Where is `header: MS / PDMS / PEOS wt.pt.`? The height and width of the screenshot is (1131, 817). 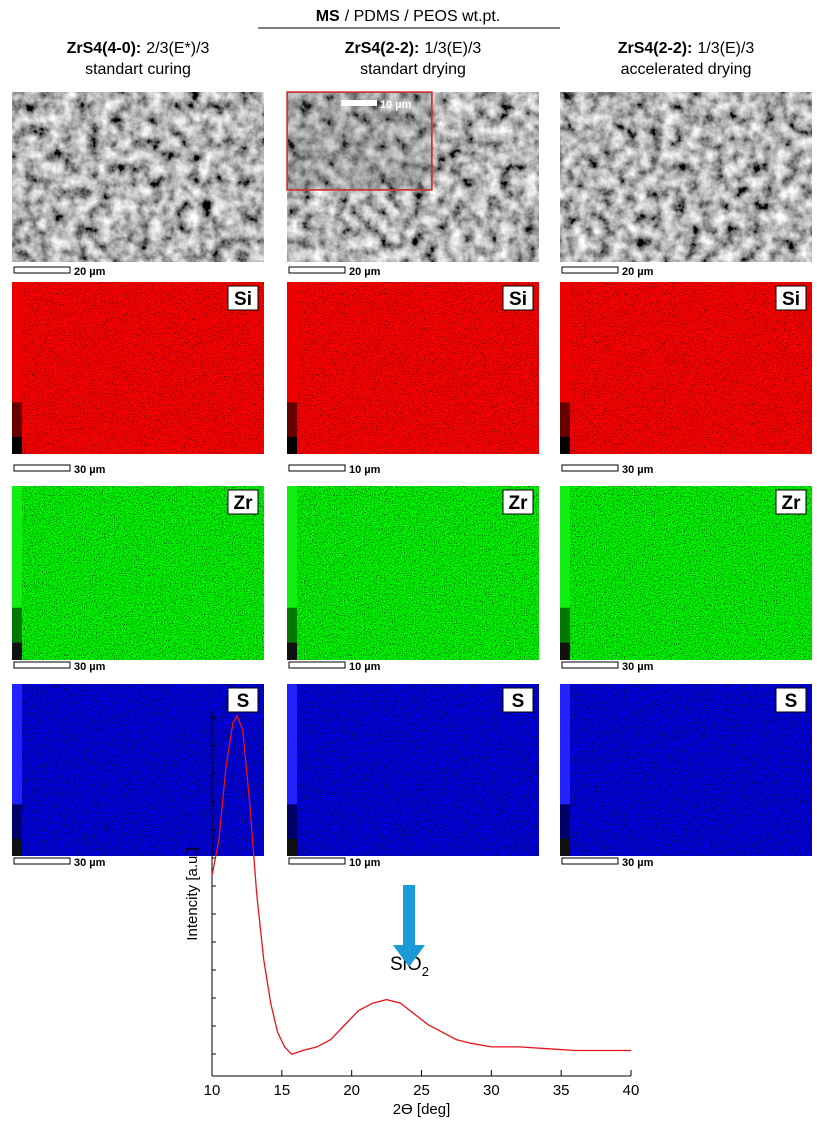 header: MS / PDMS / PEOS wt.pt. is located at coordinates (408, 16).